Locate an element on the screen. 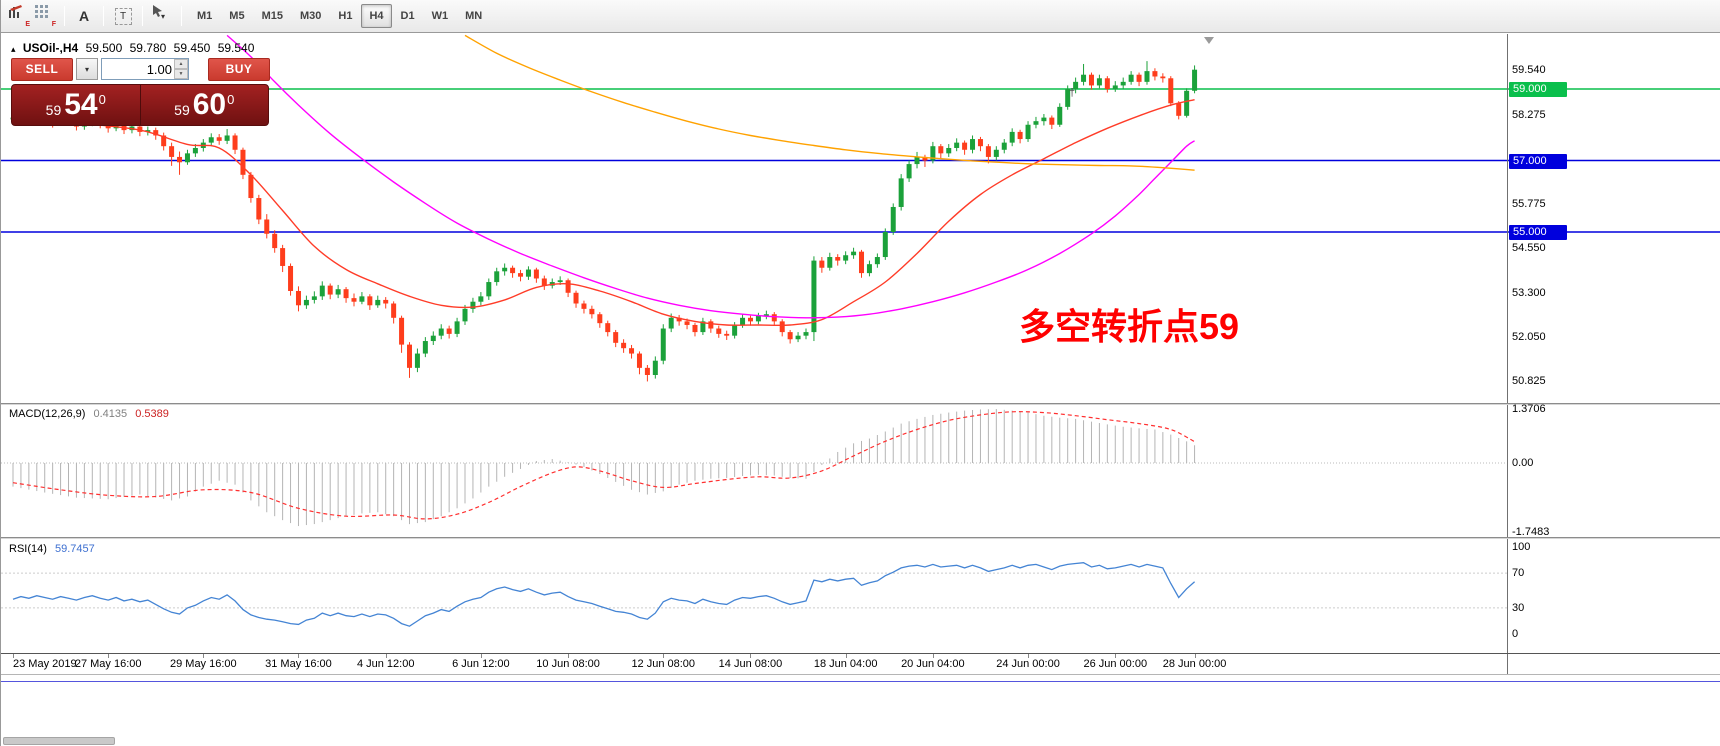 Image resolution: width=1720 pixels, height=746 pixels. bid-ask-display: 59 54 0 59 60 0 is located at coordinates (140, 105).